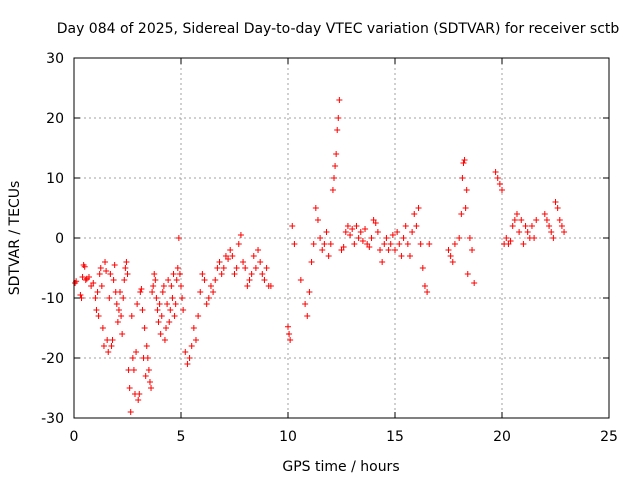 This screenshot has width=640, height=480. Describe the element at coordinates (52, 299) in the screenshot. I see `y-tick-label: -10` at that location.